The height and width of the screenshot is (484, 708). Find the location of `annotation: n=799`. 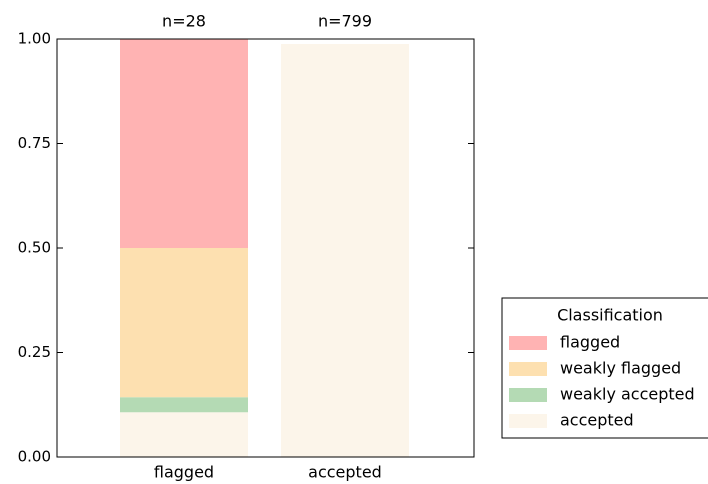

annotation: n=799 is located at coordinates (345, 21).